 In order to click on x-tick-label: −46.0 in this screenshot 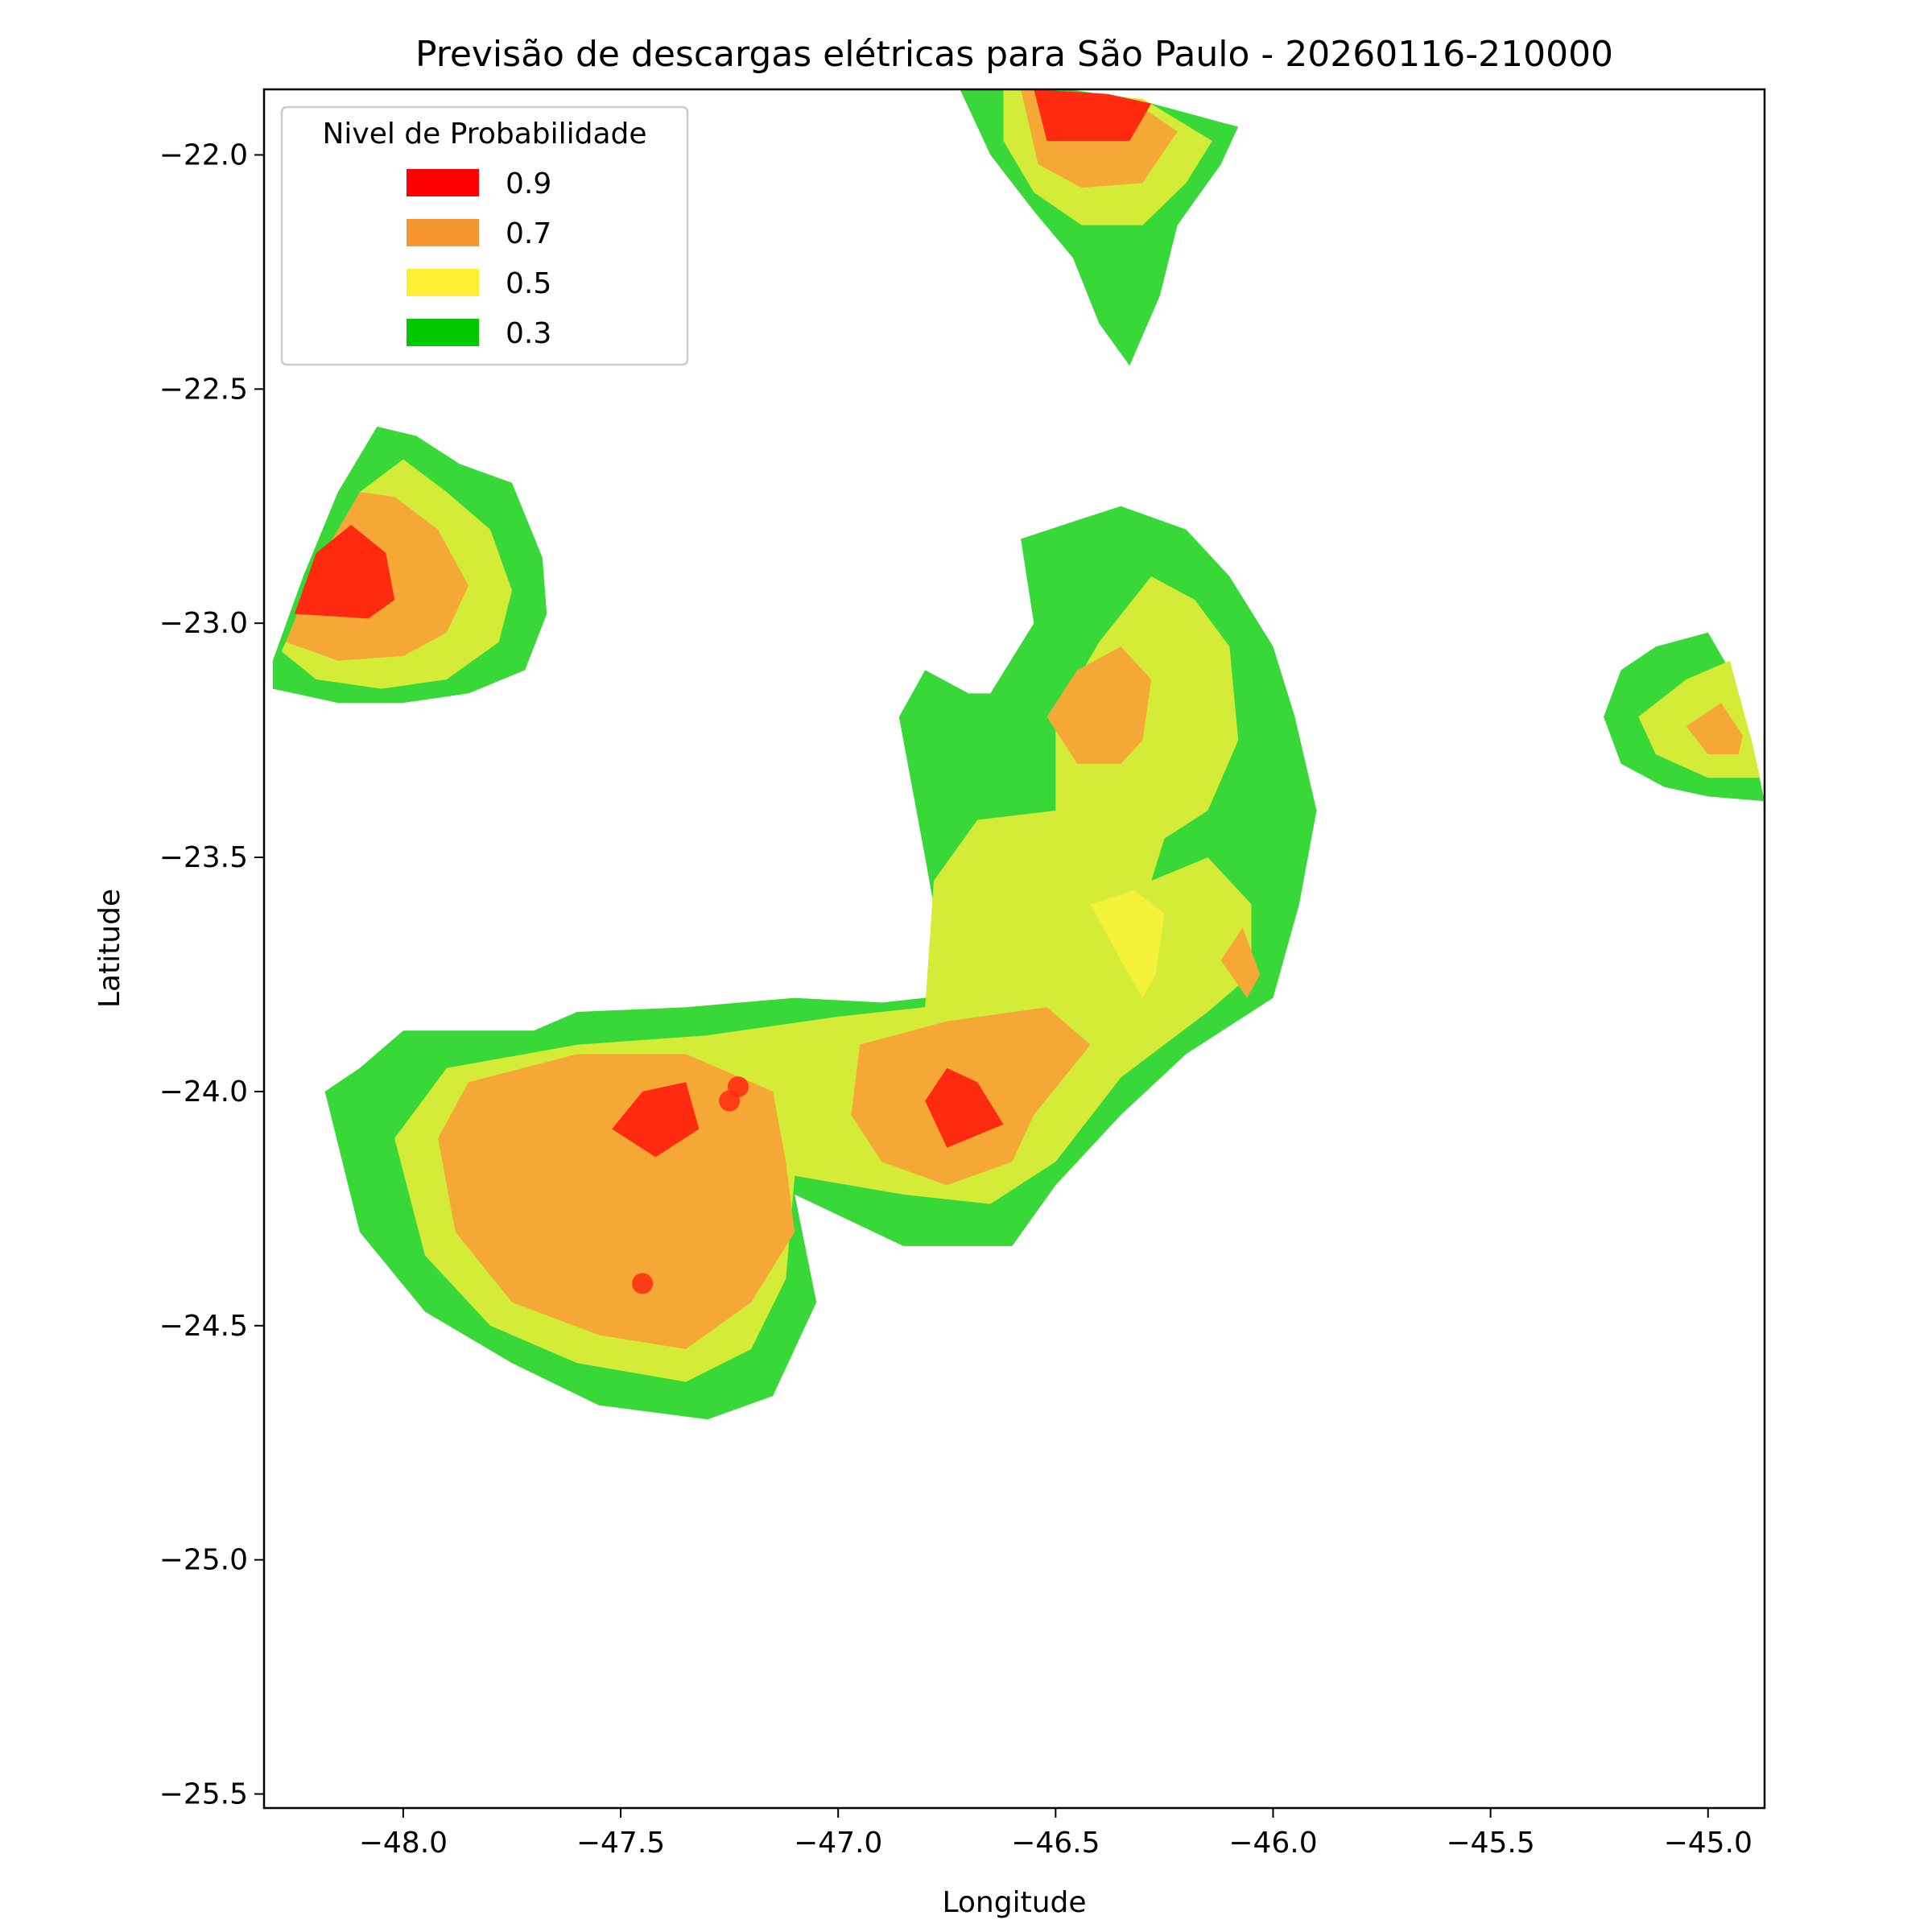, I will do `click(1272, 1844)`.